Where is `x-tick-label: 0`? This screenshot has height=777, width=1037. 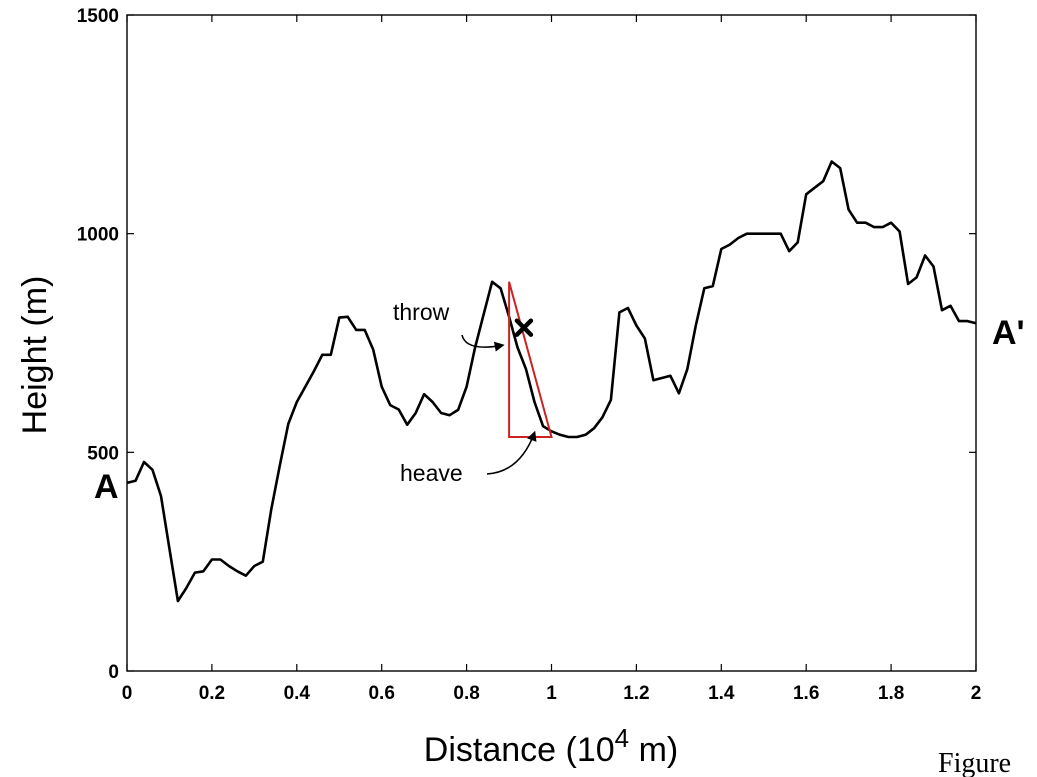 x-tick-label: 0 is located at coordinates (127, 693).